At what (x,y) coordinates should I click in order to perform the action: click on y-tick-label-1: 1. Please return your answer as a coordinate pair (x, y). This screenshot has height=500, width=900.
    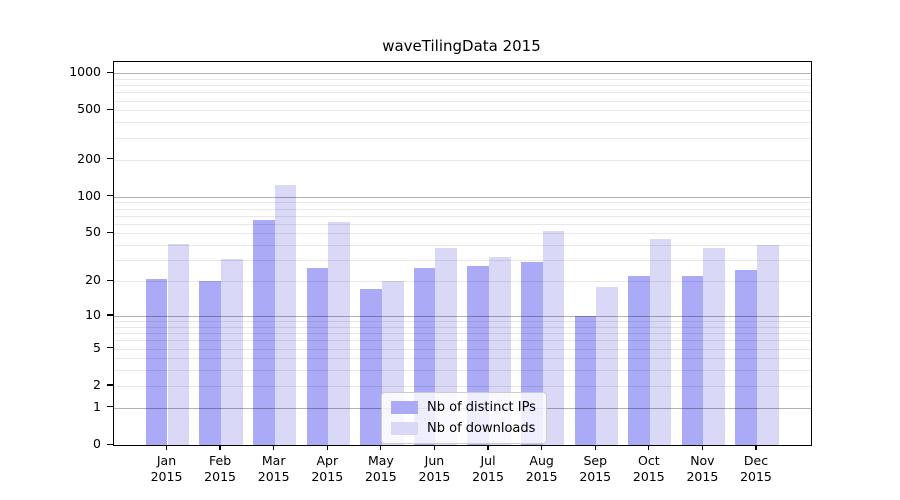
    Looking at the image, I should click on (97, 406).